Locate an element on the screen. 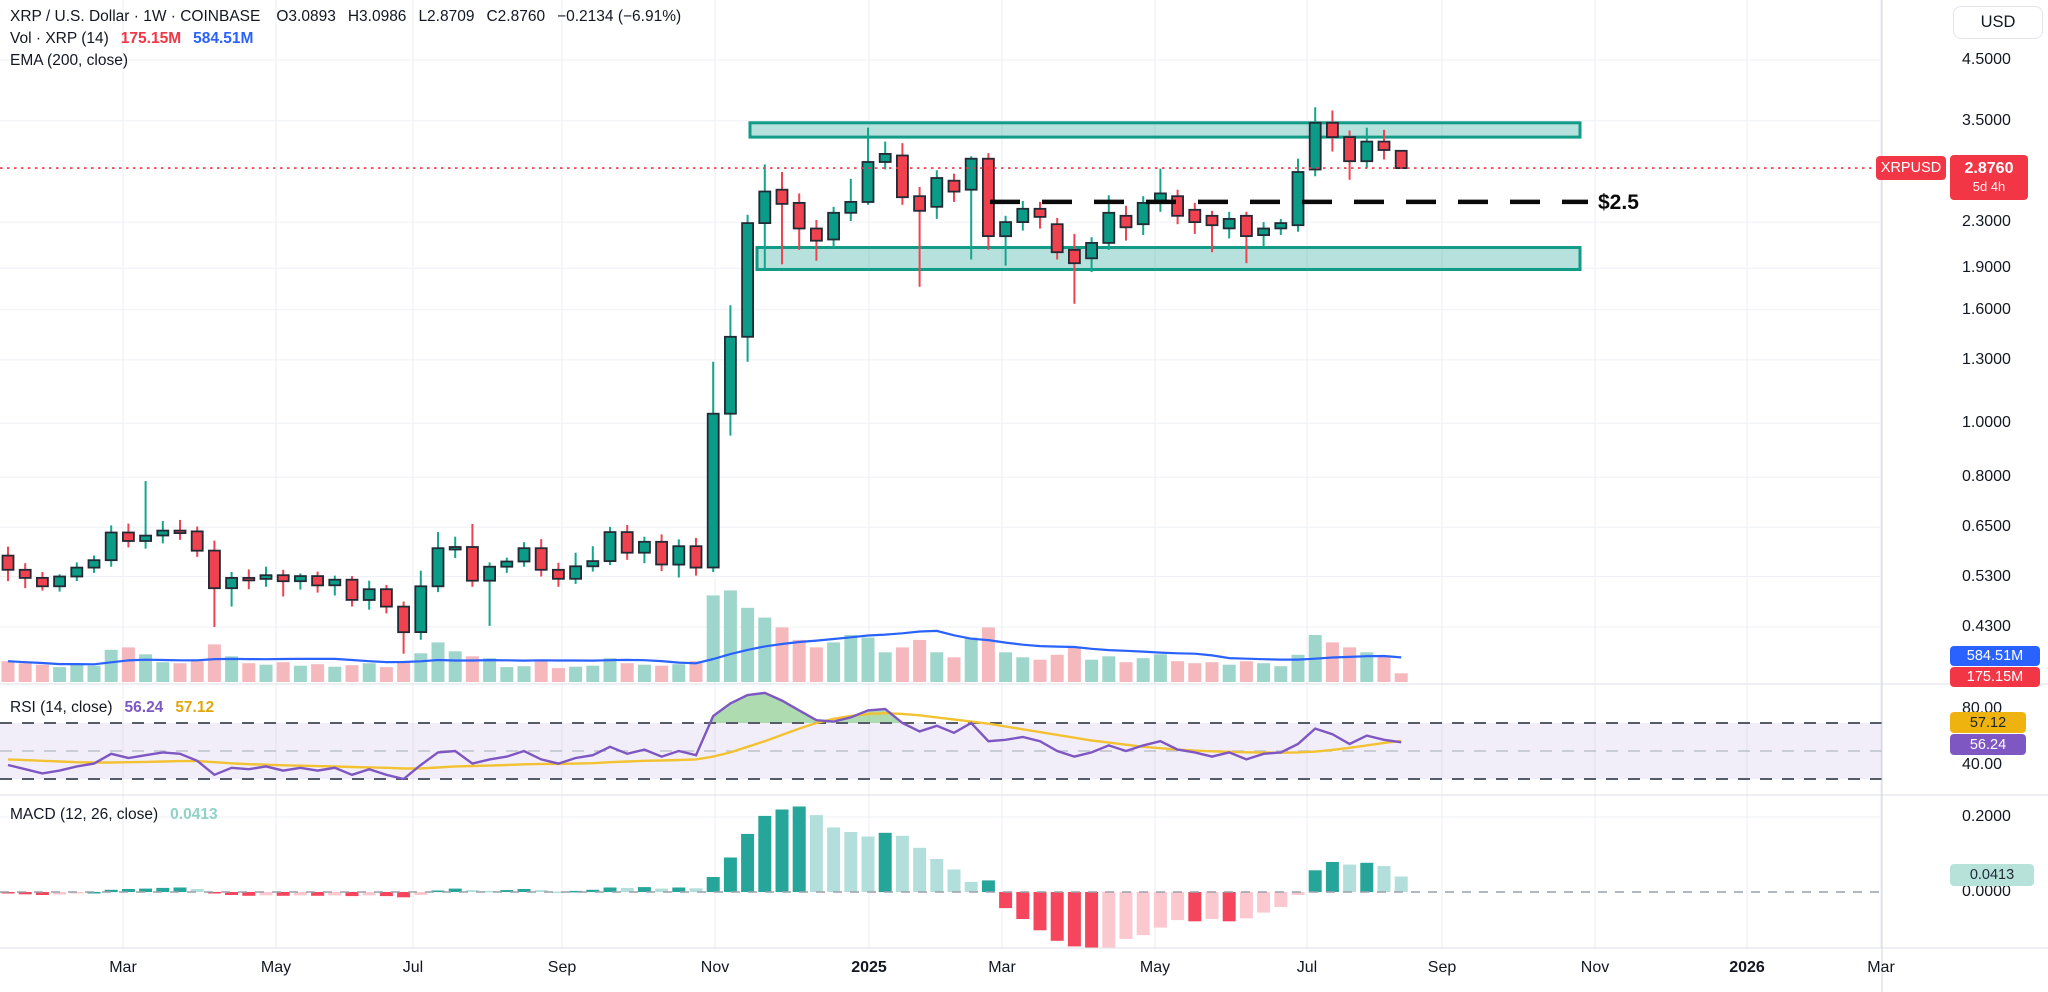  rsi-ma-badge: 57.12 is located at coordinates (1988, 722).